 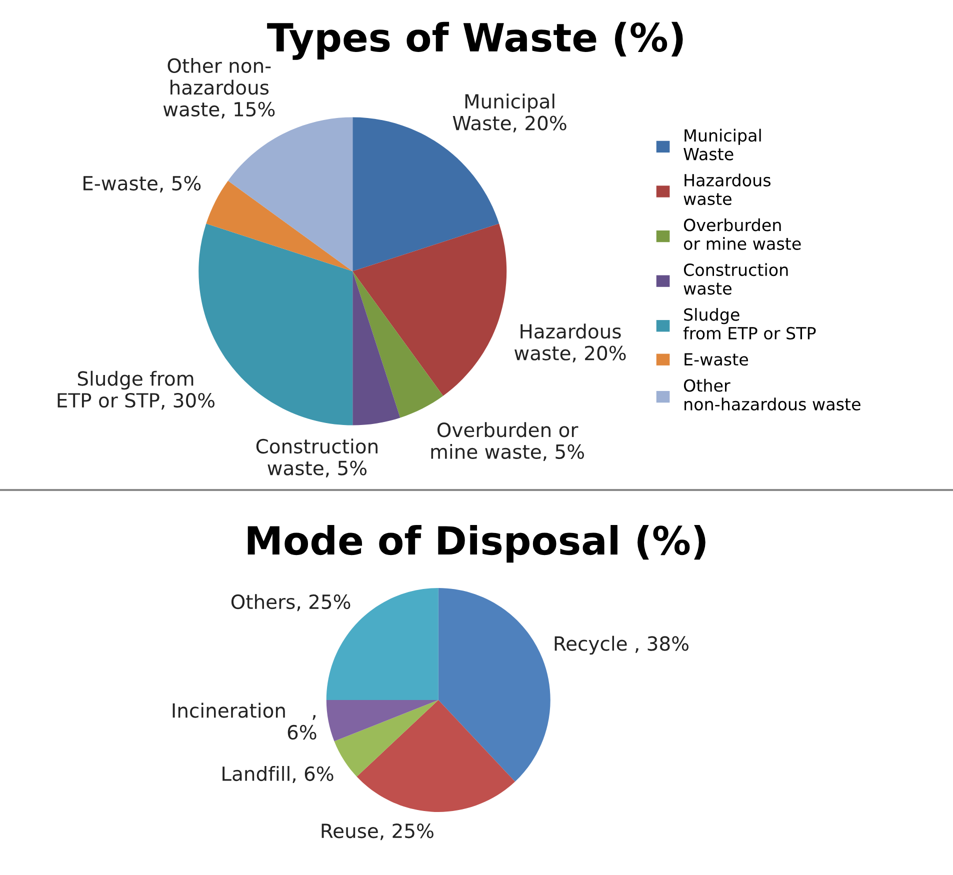 What do you see at coordinates (263, 602) in the screenshot?
I see `slice-label: Others` at bounding box center [263, 602].